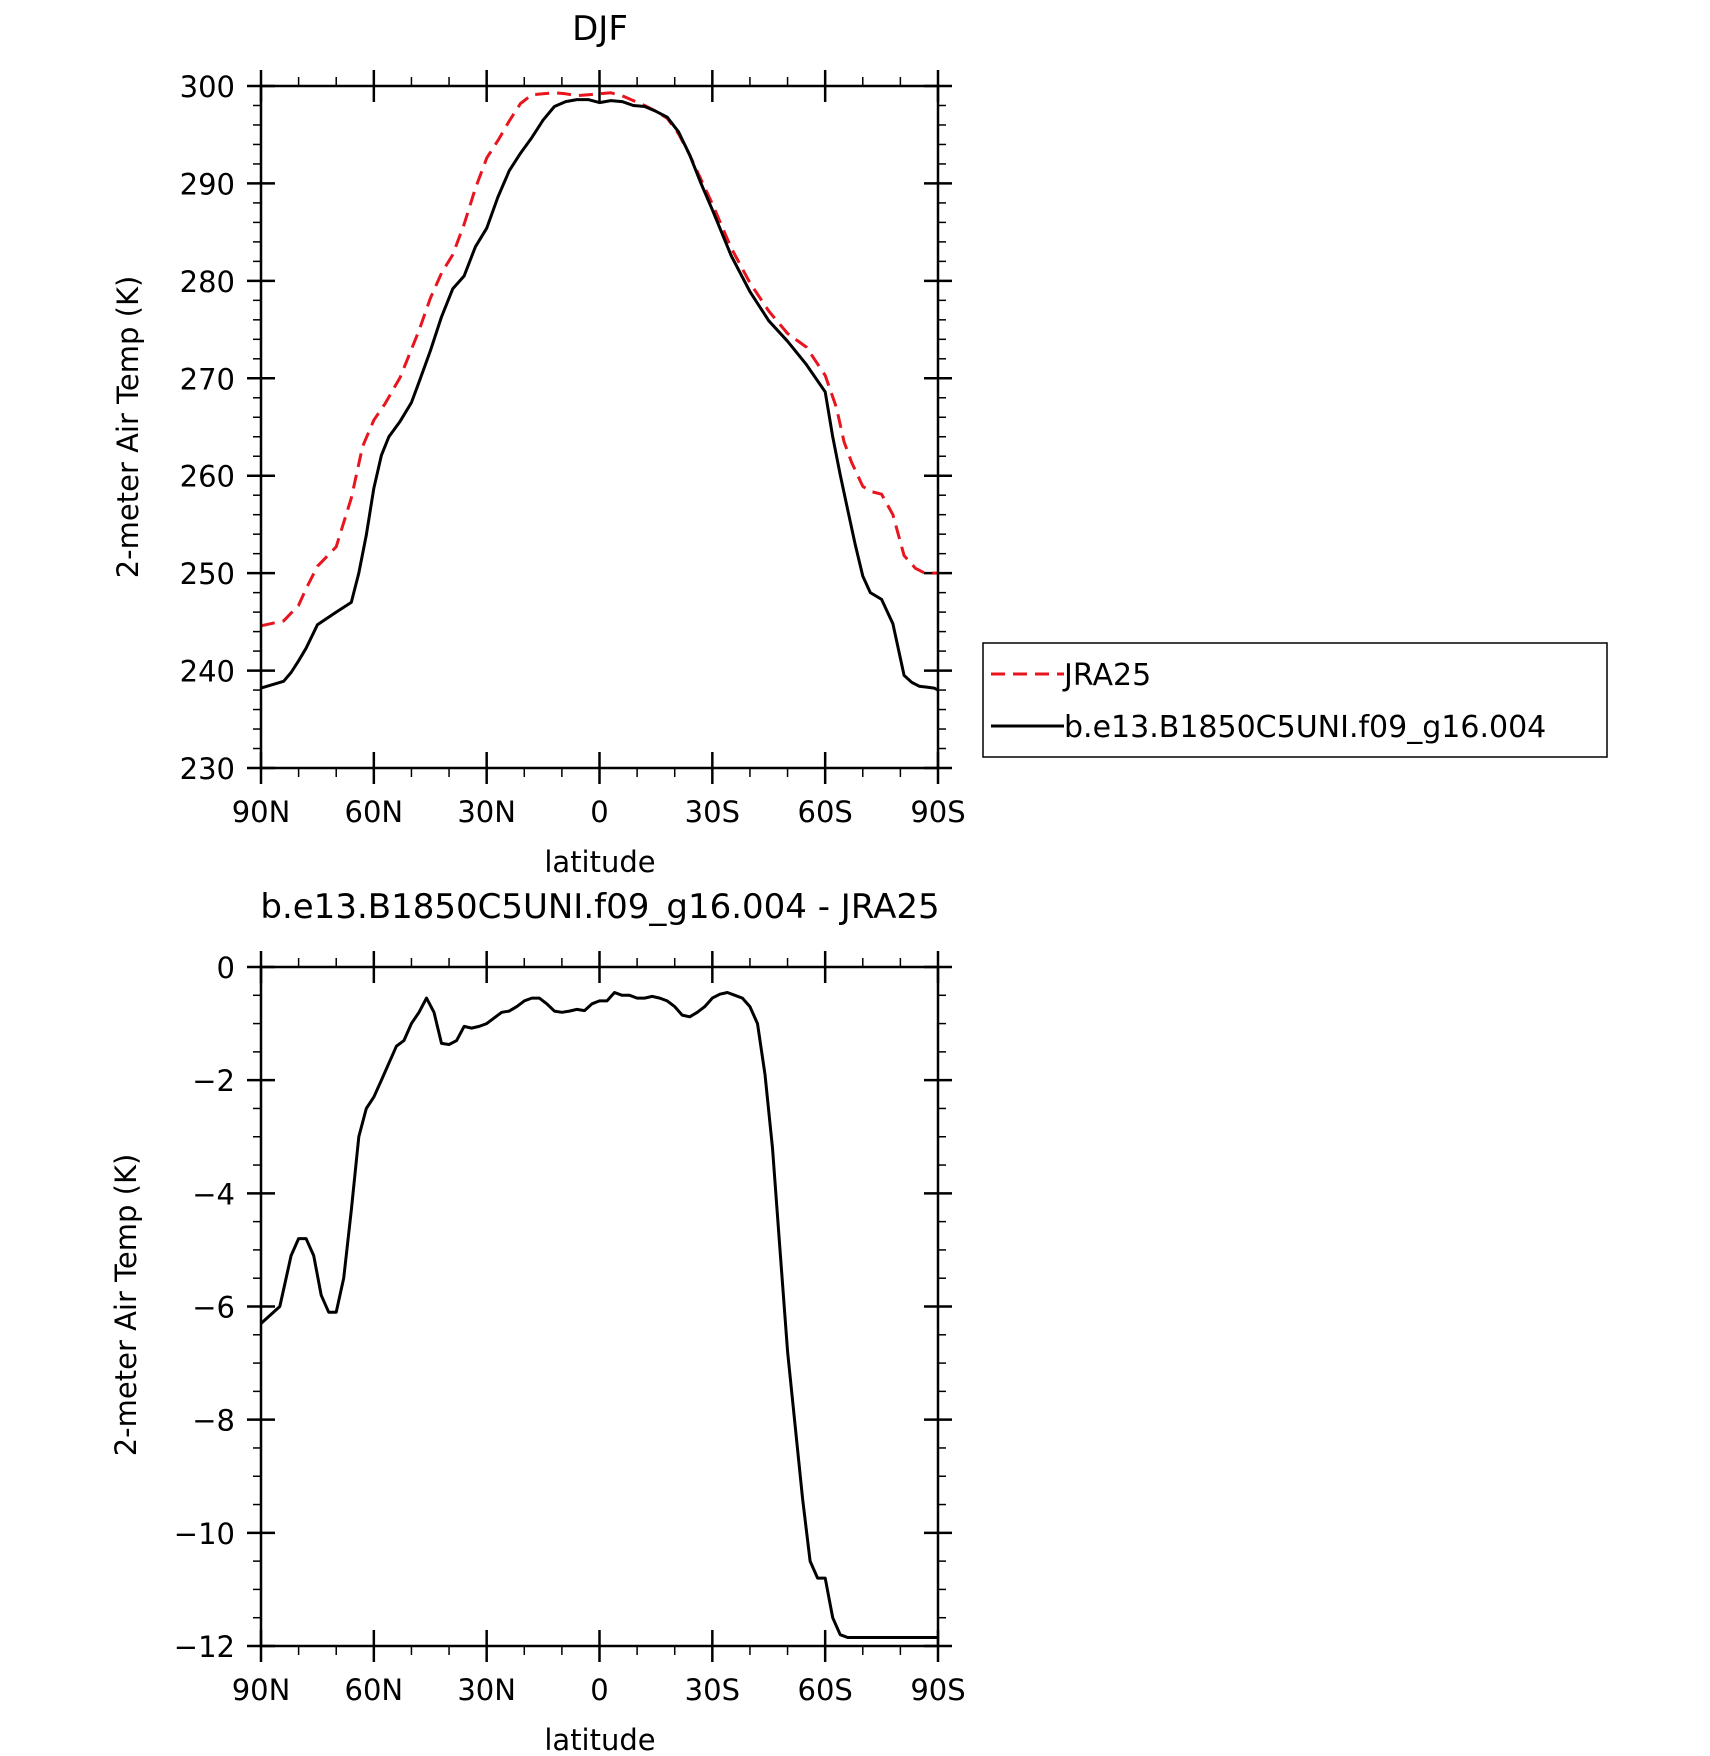 This screenshot has width=1710, height=1756. I want to click on top-chart-title: DJF, so click(600, 29).